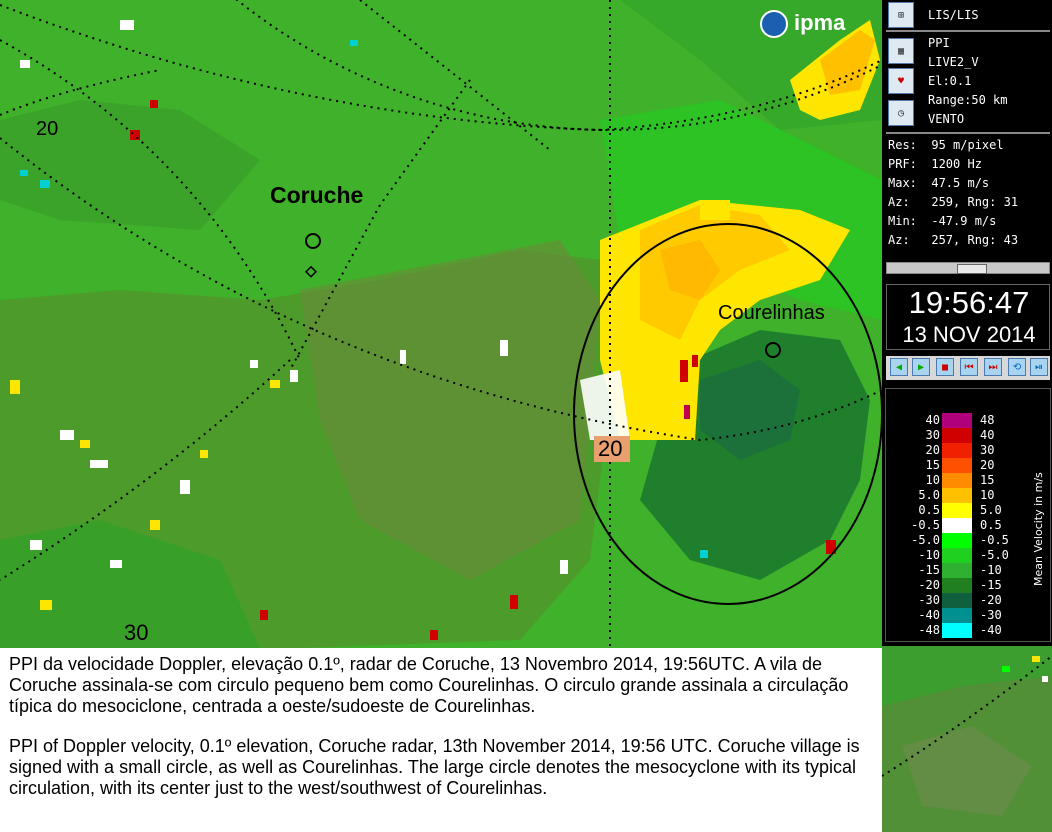  Describe the element at coordinates (953, 240) in the screenshot. I see `info-line: Az: 257, Rng: 43` at that location.